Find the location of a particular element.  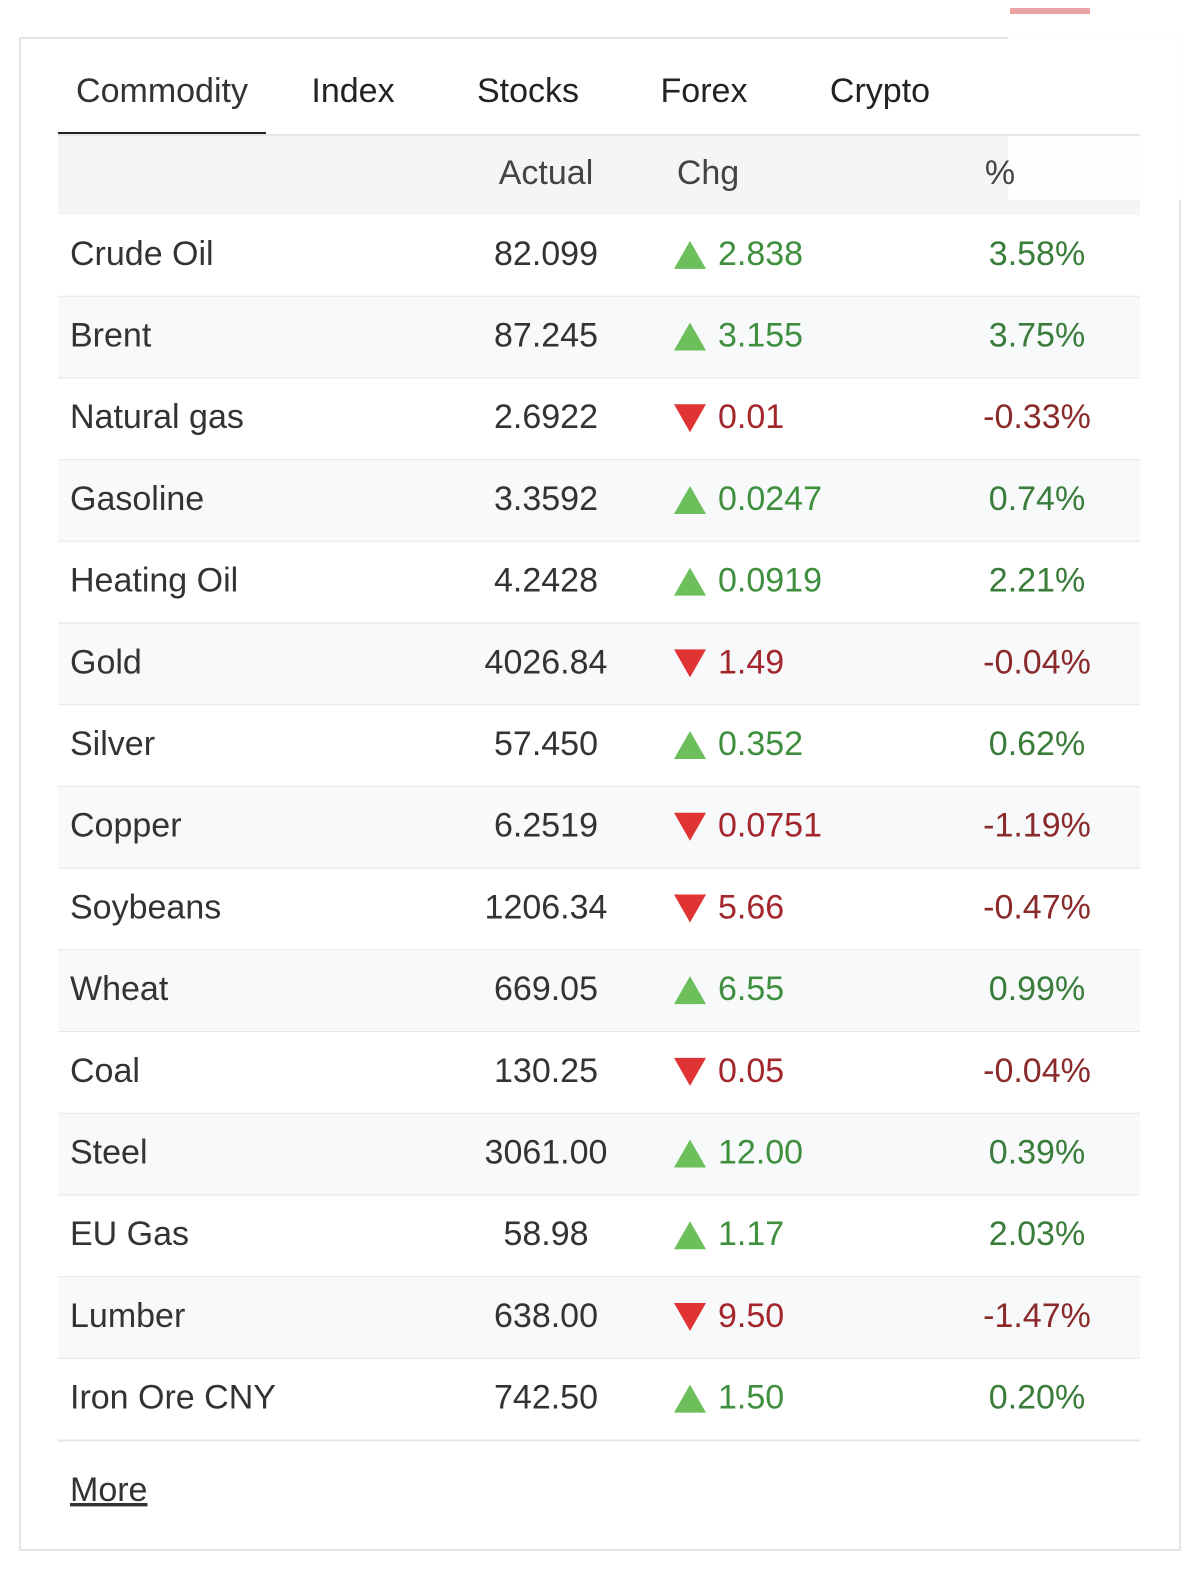

actual-value: 82.099 is located at coordinates (546, 254).